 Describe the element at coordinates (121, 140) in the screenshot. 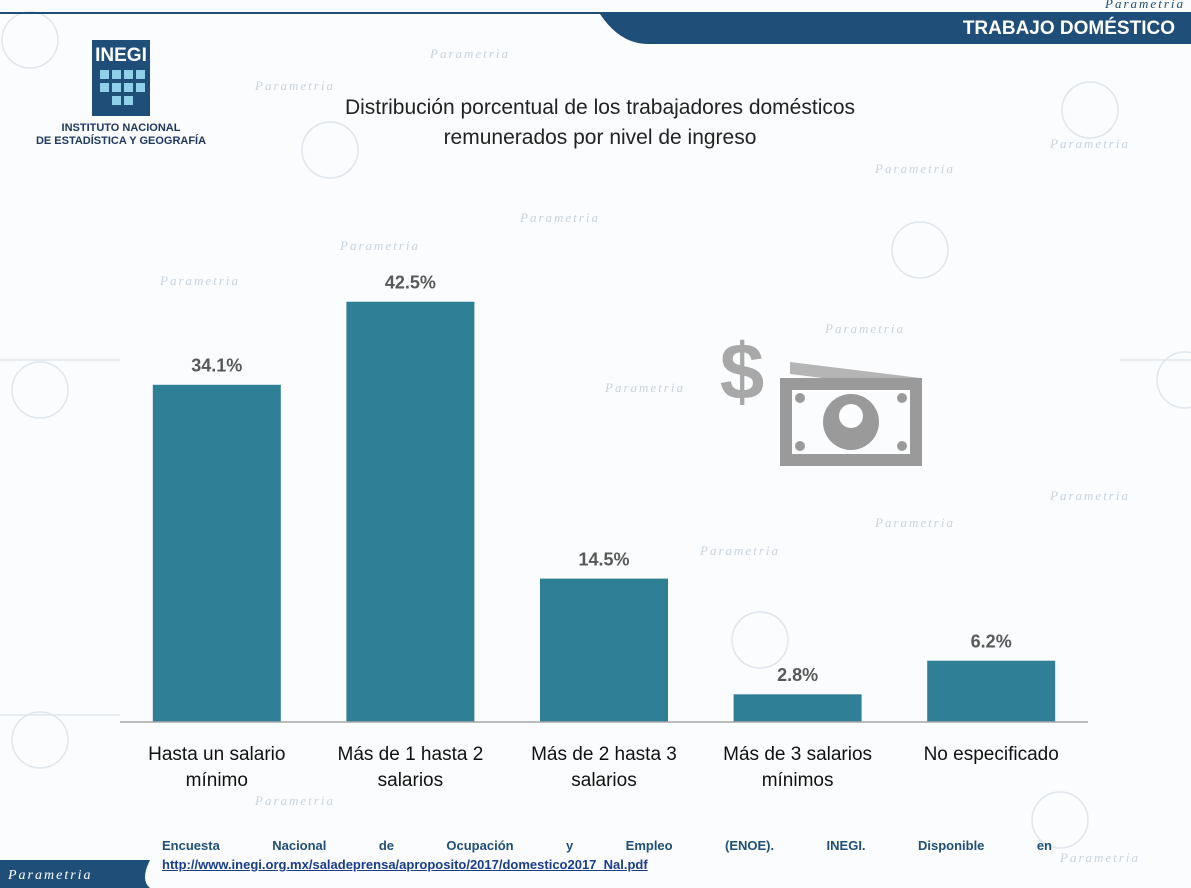

I see `logo-line: DE ESTADÍSTICA Y GEOGRAFÍA` at that location.